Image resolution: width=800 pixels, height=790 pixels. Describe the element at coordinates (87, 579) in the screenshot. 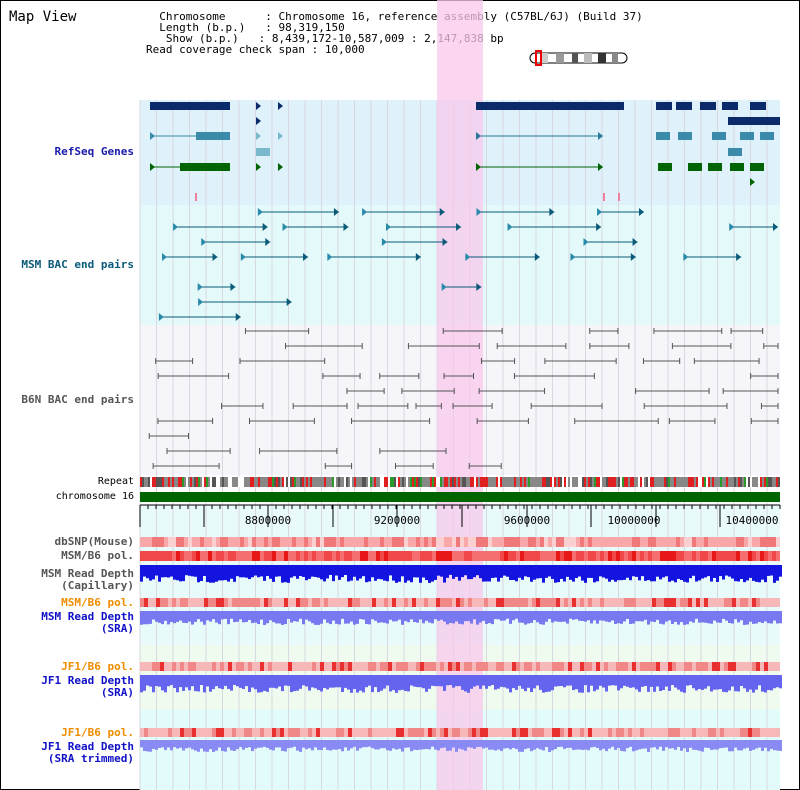

I see `track-label-msm-depth-capillary: MSM Read Depth (Capillary)` at that location.